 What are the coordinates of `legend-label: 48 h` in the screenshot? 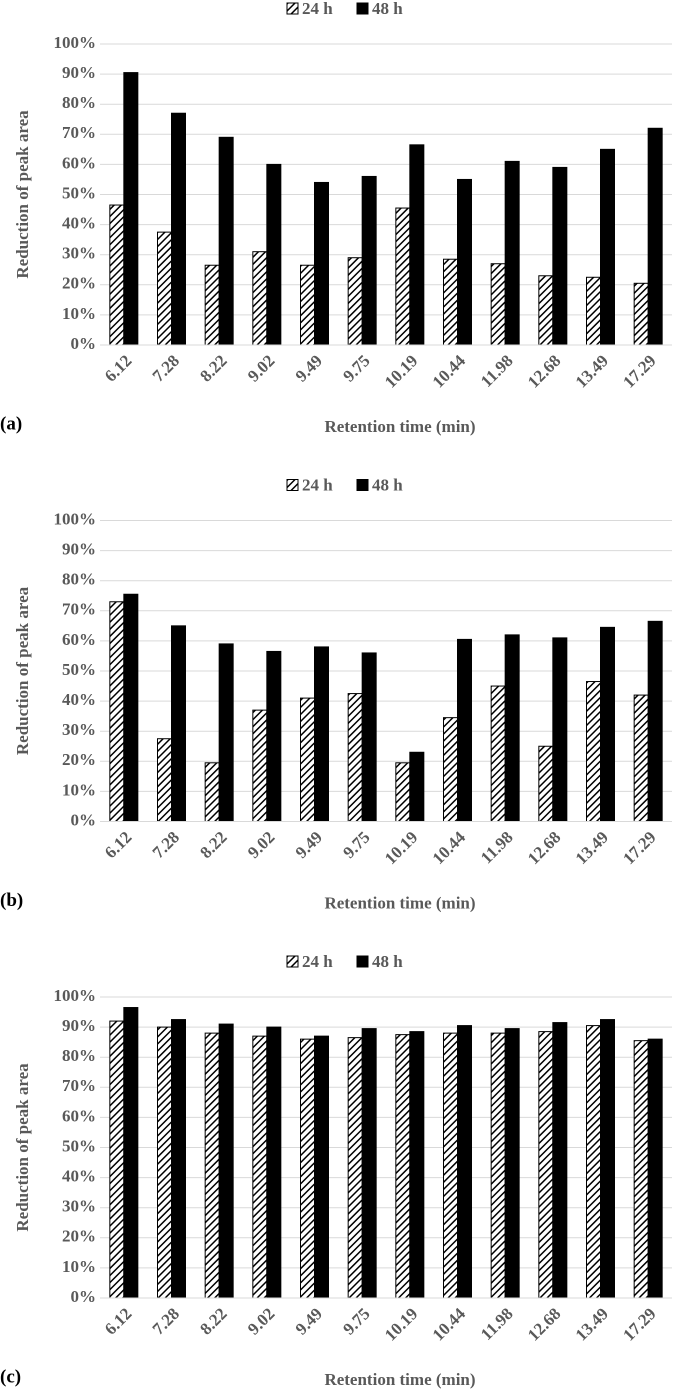 It's located at (387, 961).